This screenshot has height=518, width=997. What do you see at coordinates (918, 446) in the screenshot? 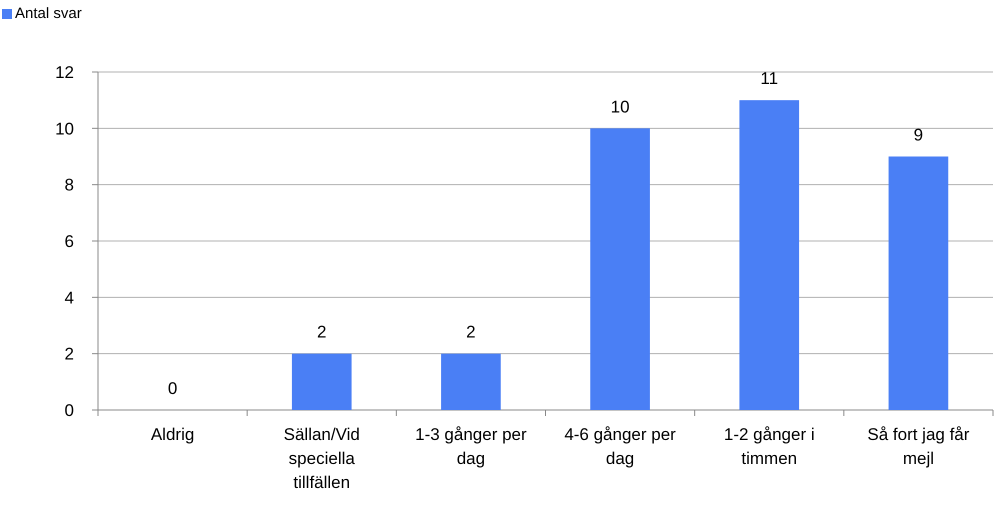
I see `x-tick-label: Så fort jag får mejl` at bounding box center [918, 446].